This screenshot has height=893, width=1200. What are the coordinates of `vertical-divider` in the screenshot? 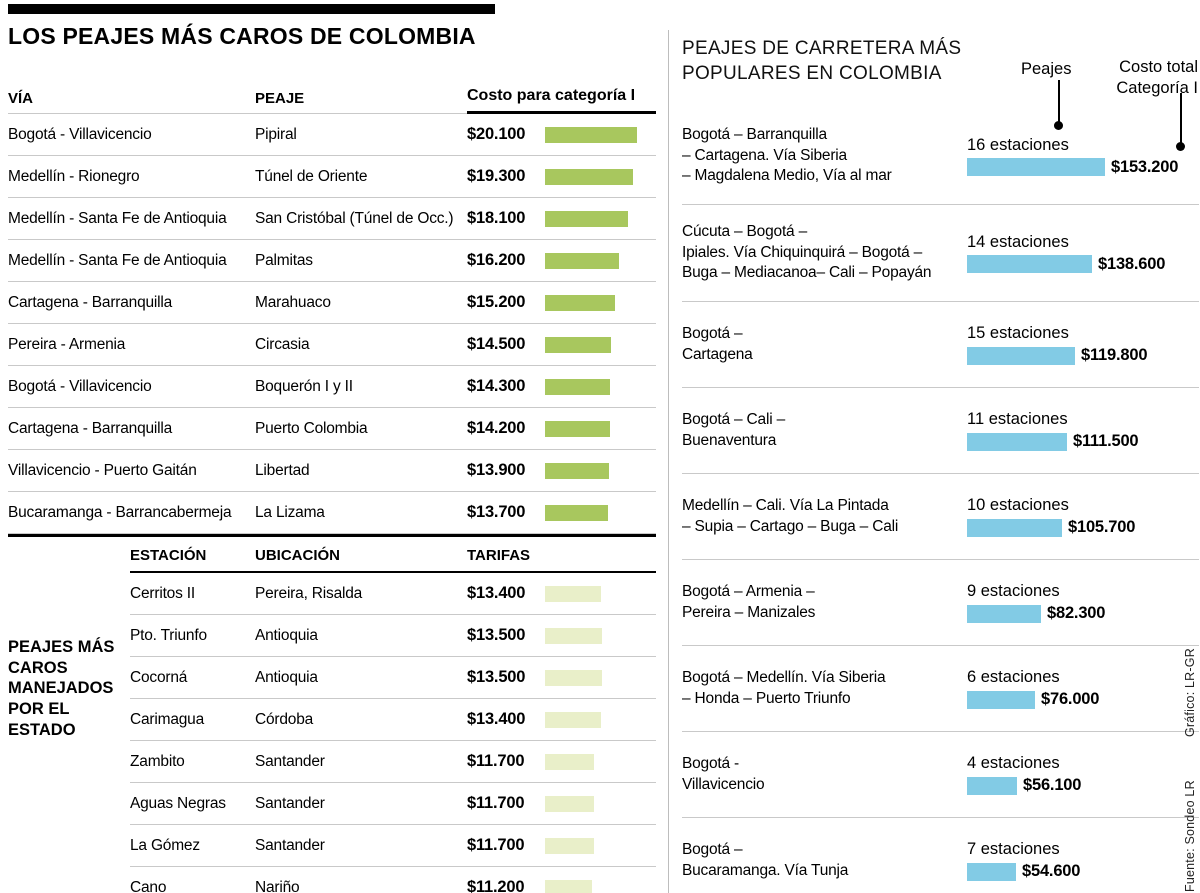 It's located at (668, 461).